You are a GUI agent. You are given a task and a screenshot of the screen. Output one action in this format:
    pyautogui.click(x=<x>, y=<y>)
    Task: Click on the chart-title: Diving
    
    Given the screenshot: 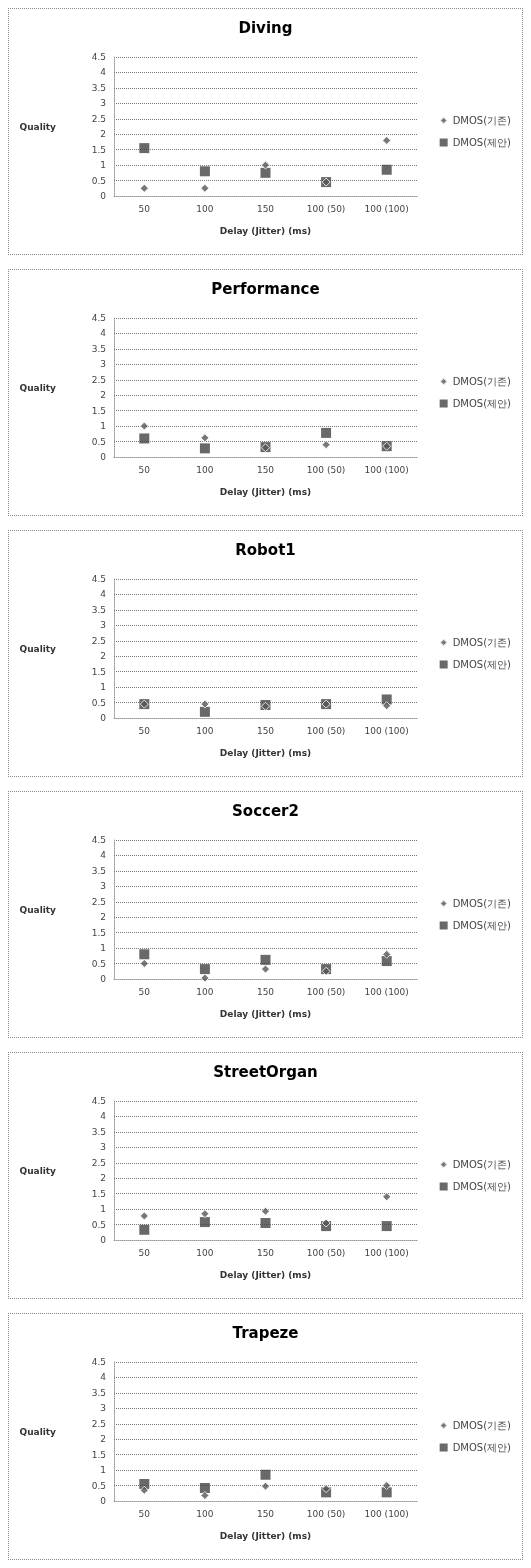 What is the action you would take?
    pyautogui.click(x=265, y=27)
    